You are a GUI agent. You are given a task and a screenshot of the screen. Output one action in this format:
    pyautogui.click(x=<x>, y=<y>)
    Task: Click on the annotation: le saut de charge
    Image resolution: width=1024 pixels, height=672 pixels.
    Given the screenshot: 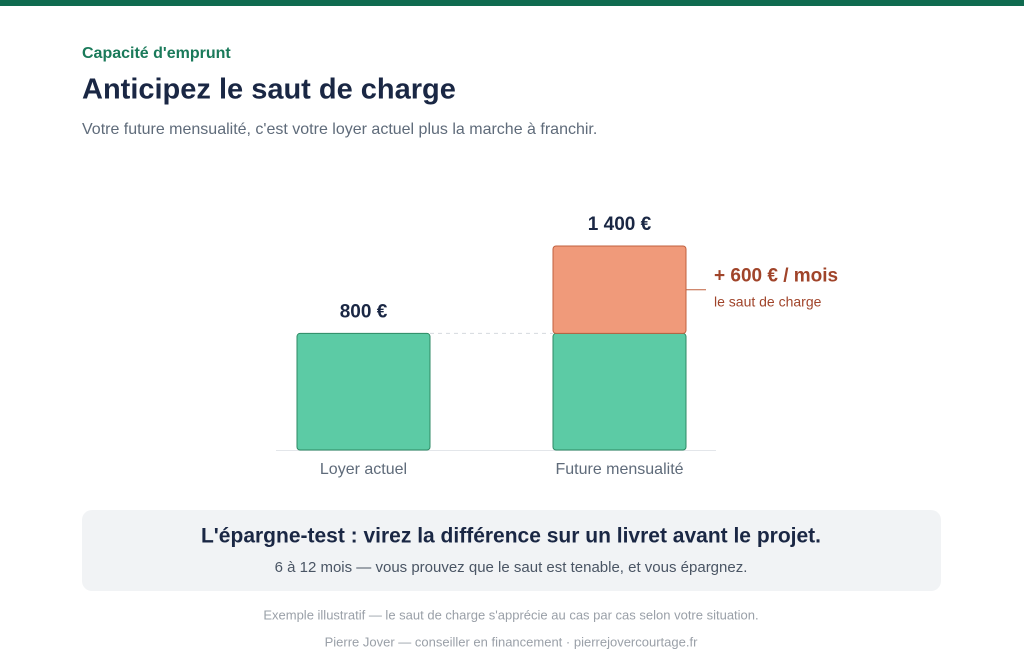 What is the action you would take?
    pyautogui.click(x=768, y=301)
    